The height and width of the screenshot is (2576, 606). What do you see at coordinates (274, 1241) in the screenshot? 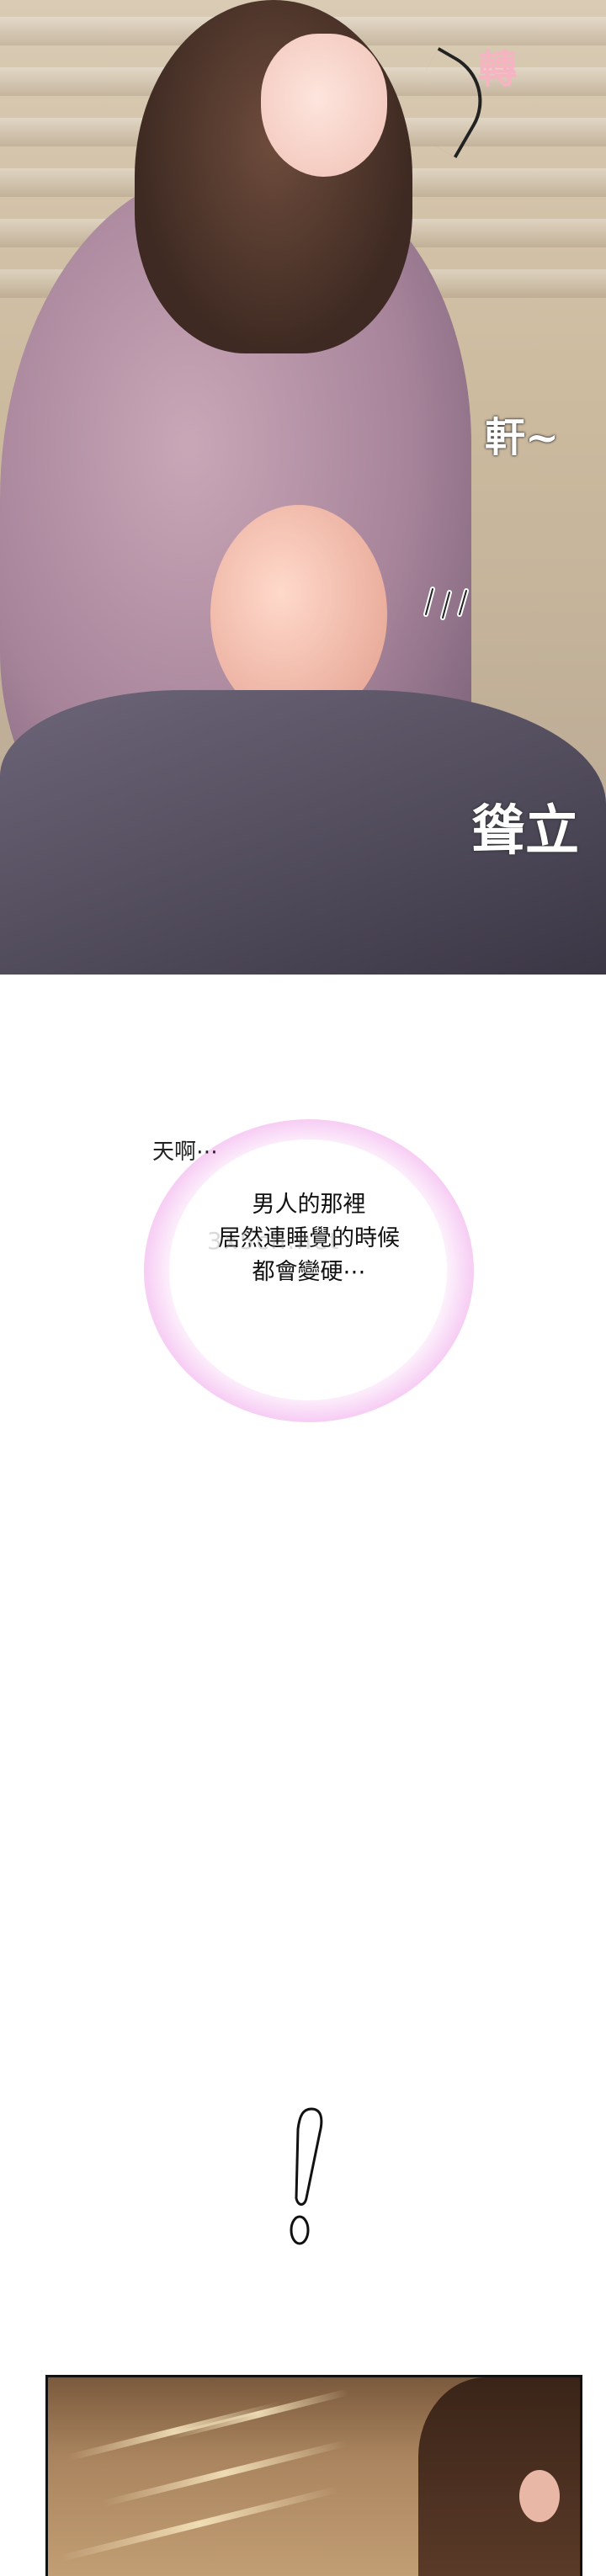
I see `watermark-text: 3x5ch.net` at bounding box center [274, 1241].